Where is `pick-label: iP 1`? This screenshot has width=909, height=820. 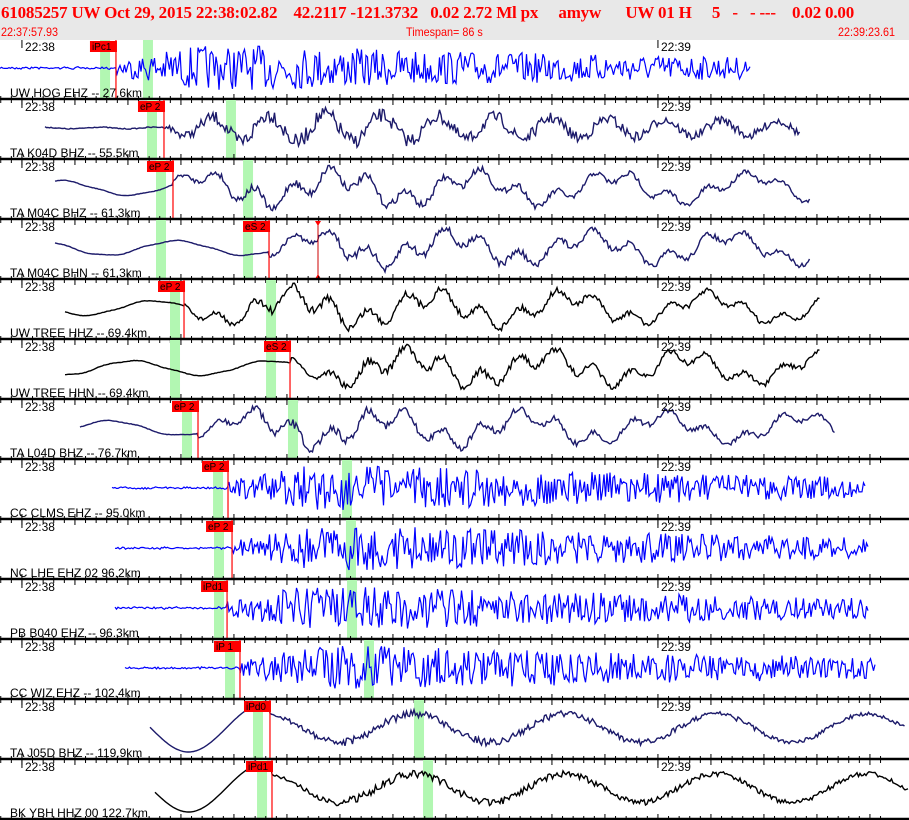
pick-label: iP 1 is located at coordinates (224, 647).